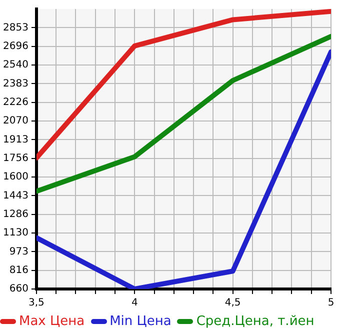 This screenshot has height=335, width=345. What do you see at coordinates (15, 84) in the screenshot?
I see `y-tick-label: 2383` at bounding box center [15, 84].